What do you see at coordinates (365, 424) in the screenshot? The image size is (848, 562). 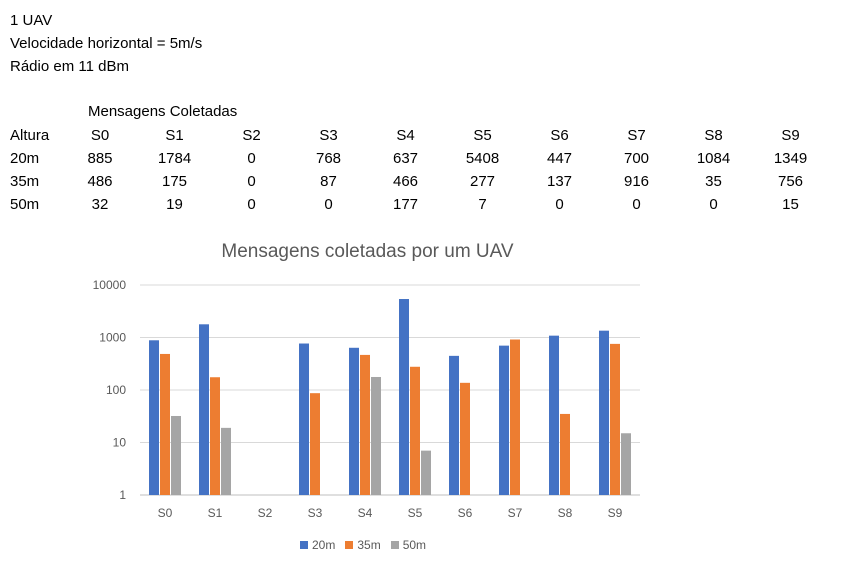 I see `bar-35m-S4` at bounding box center [365, 424].